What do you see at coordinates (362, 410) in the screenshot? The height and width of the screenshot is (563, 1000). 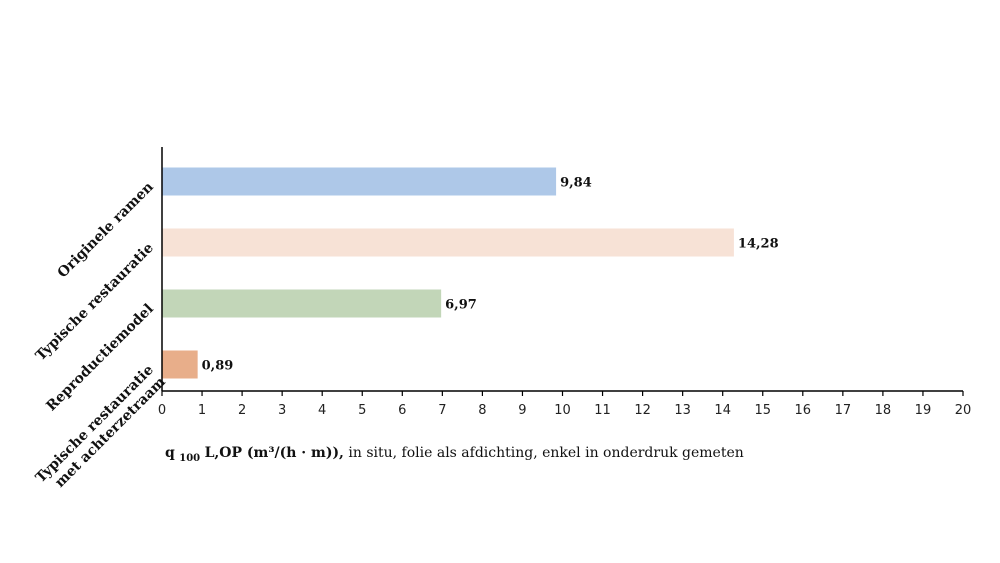 I see `x-tick-label-5: 5` at bounding box center [362, 410].